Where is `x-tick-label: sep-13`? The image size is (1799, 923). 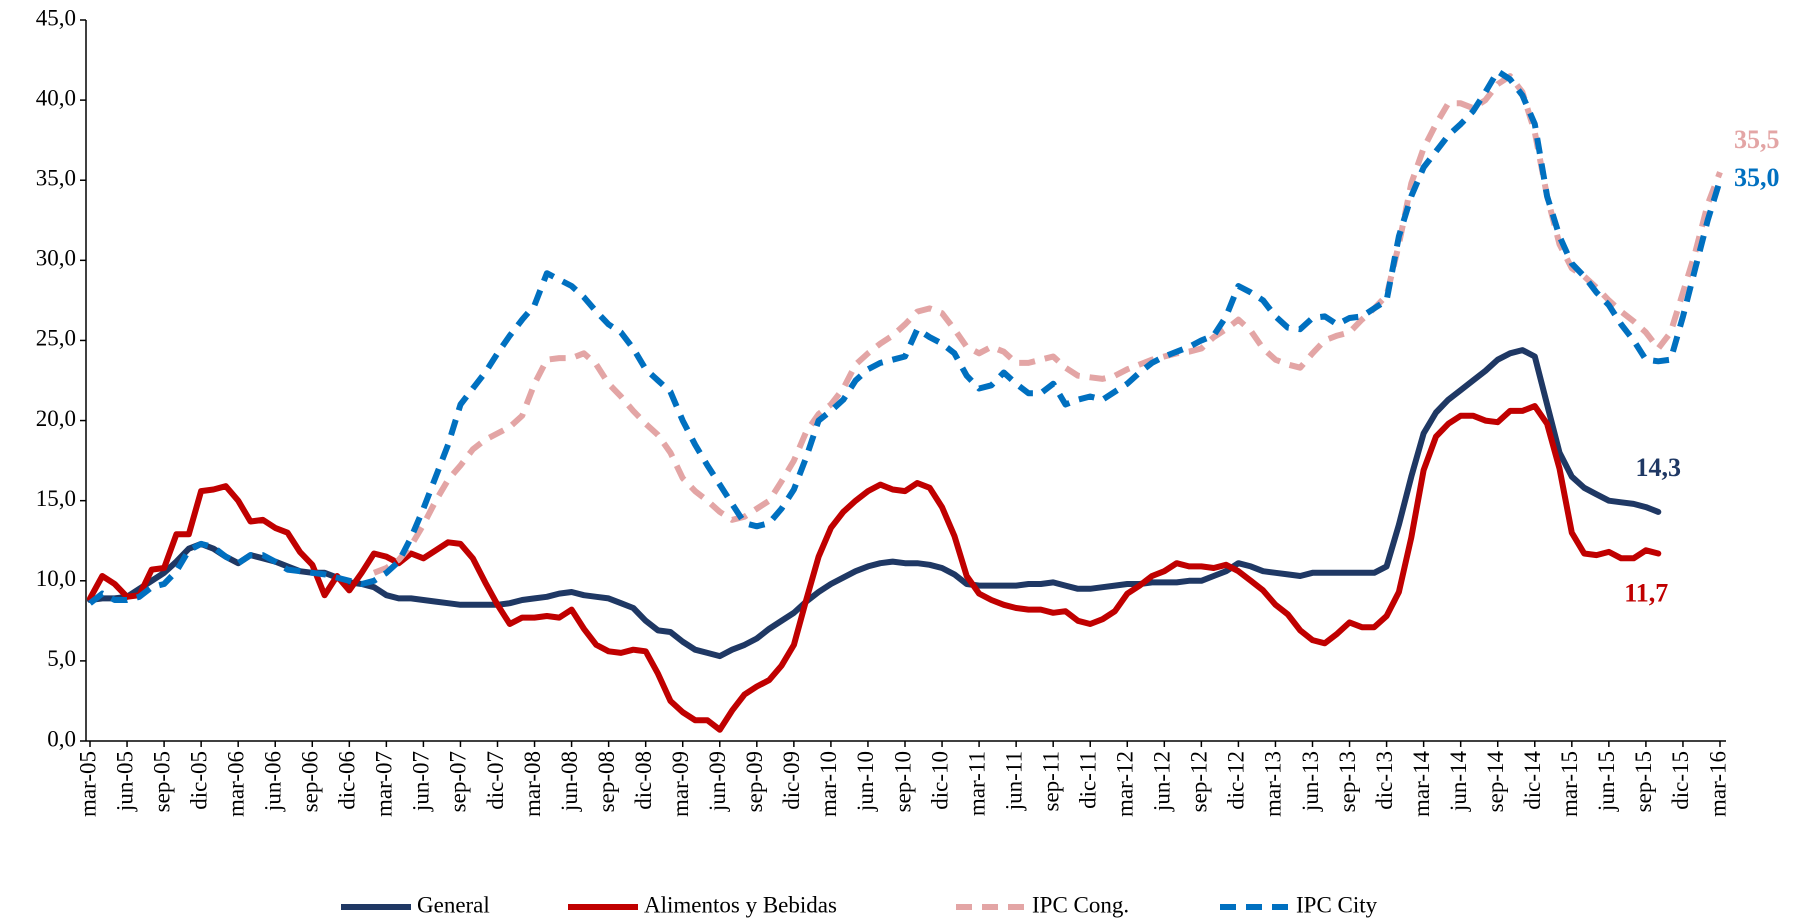
x-tick-label: sep-13 is located at coordinates (1347, 781).